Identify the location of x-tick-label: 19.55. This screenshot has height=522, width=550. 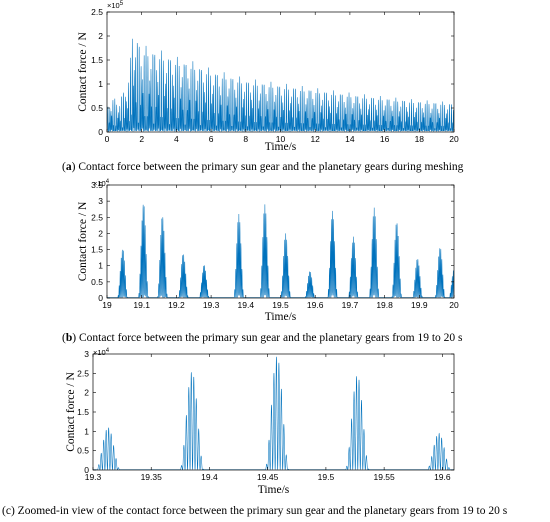
(384, 477).